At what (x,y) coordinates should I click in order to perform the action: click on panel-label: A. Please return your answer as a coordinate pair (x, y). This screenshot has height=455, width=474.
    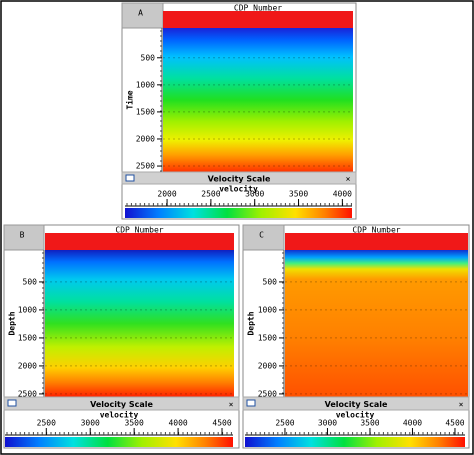
    Looking at the image, I should click on (140, 13).